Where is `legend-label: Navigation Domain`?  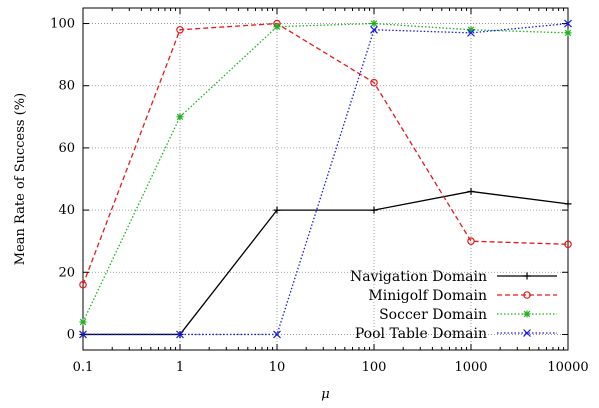
legend-label: Navigation Domain is located at coordinates (418, 277).